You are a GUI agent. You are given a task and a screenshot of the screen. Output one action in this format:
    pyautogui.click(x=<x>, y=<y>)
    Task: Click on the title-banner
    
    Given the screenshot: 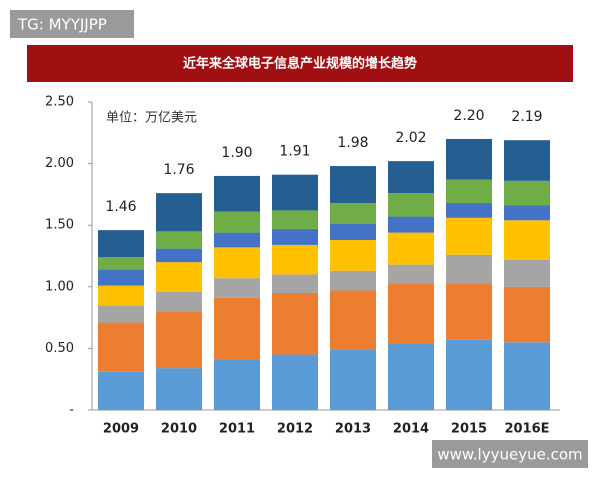 What is the action you would take?
    pyautogui.click(x=300, y=63)
    